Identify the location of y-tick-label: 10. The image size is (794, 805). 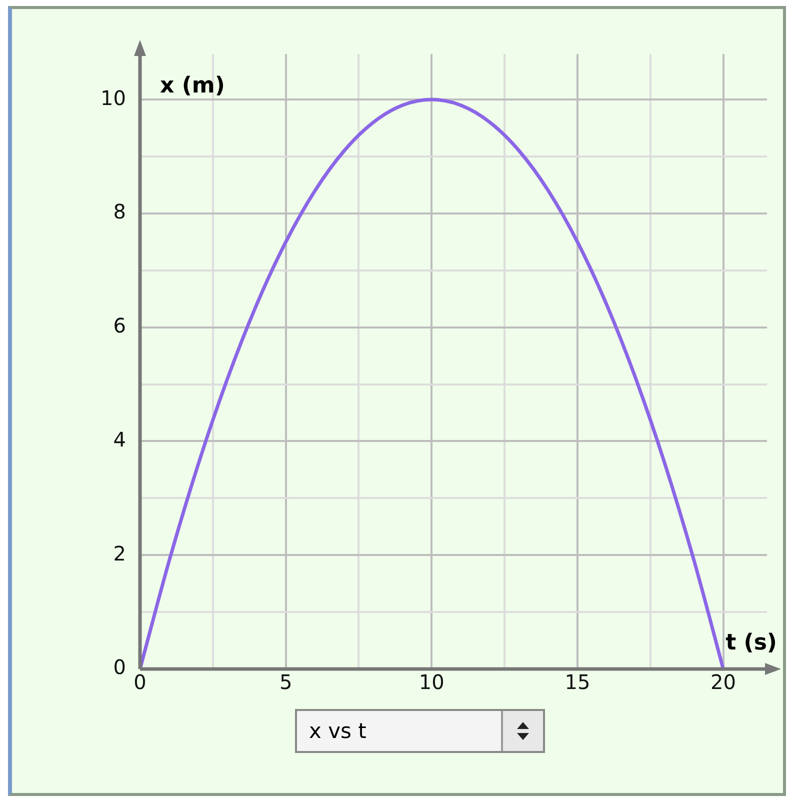
(113, 98).